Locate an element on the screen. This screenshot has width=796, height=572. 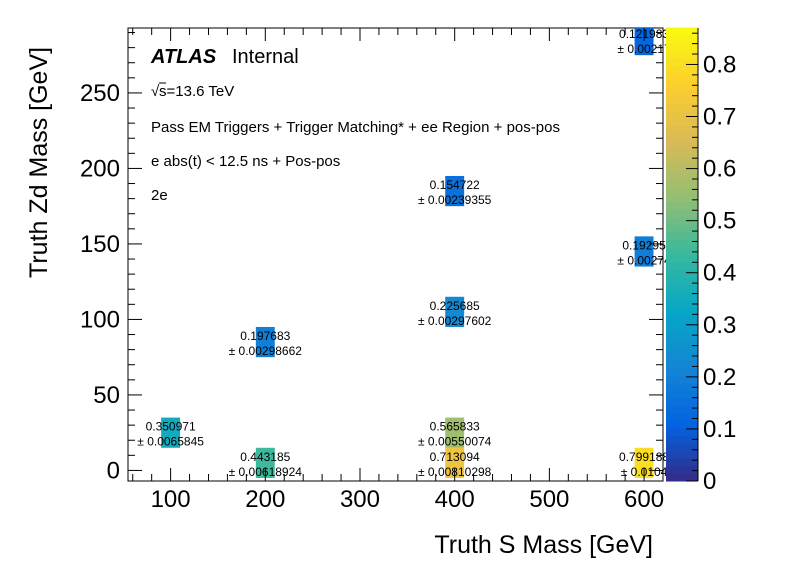
x-axis-title: Truth S Mass [GeV] is located at coordinates (543, 545).